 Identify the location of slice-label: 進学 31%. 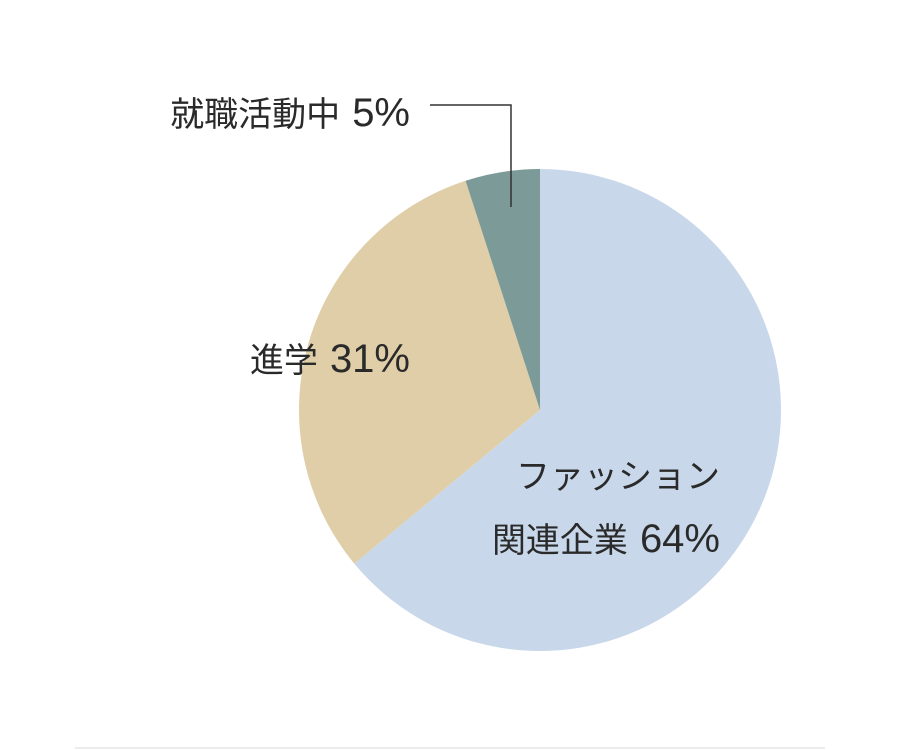
(330, 360).